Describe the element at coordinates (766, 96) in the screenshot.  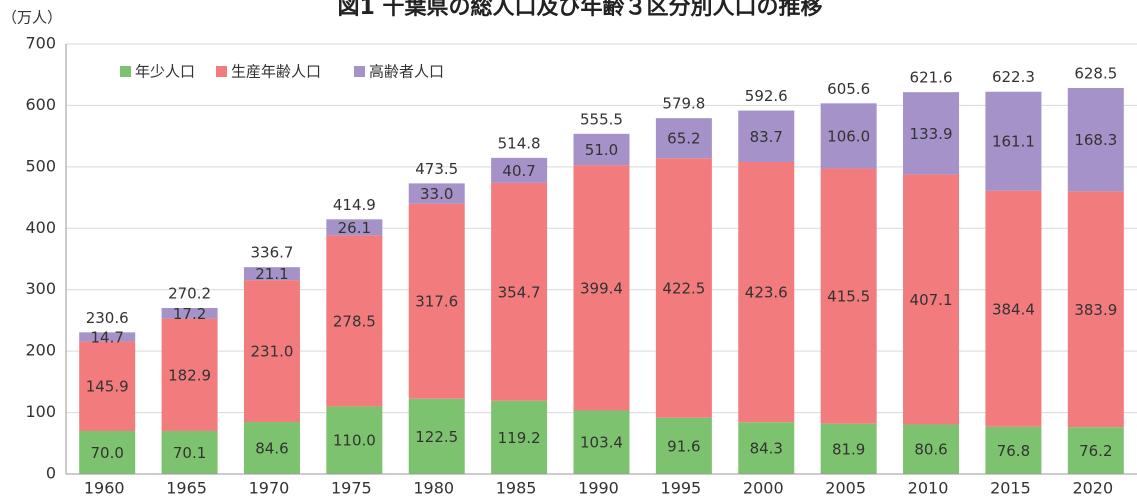
I see `total-label: 592.6` at that location.